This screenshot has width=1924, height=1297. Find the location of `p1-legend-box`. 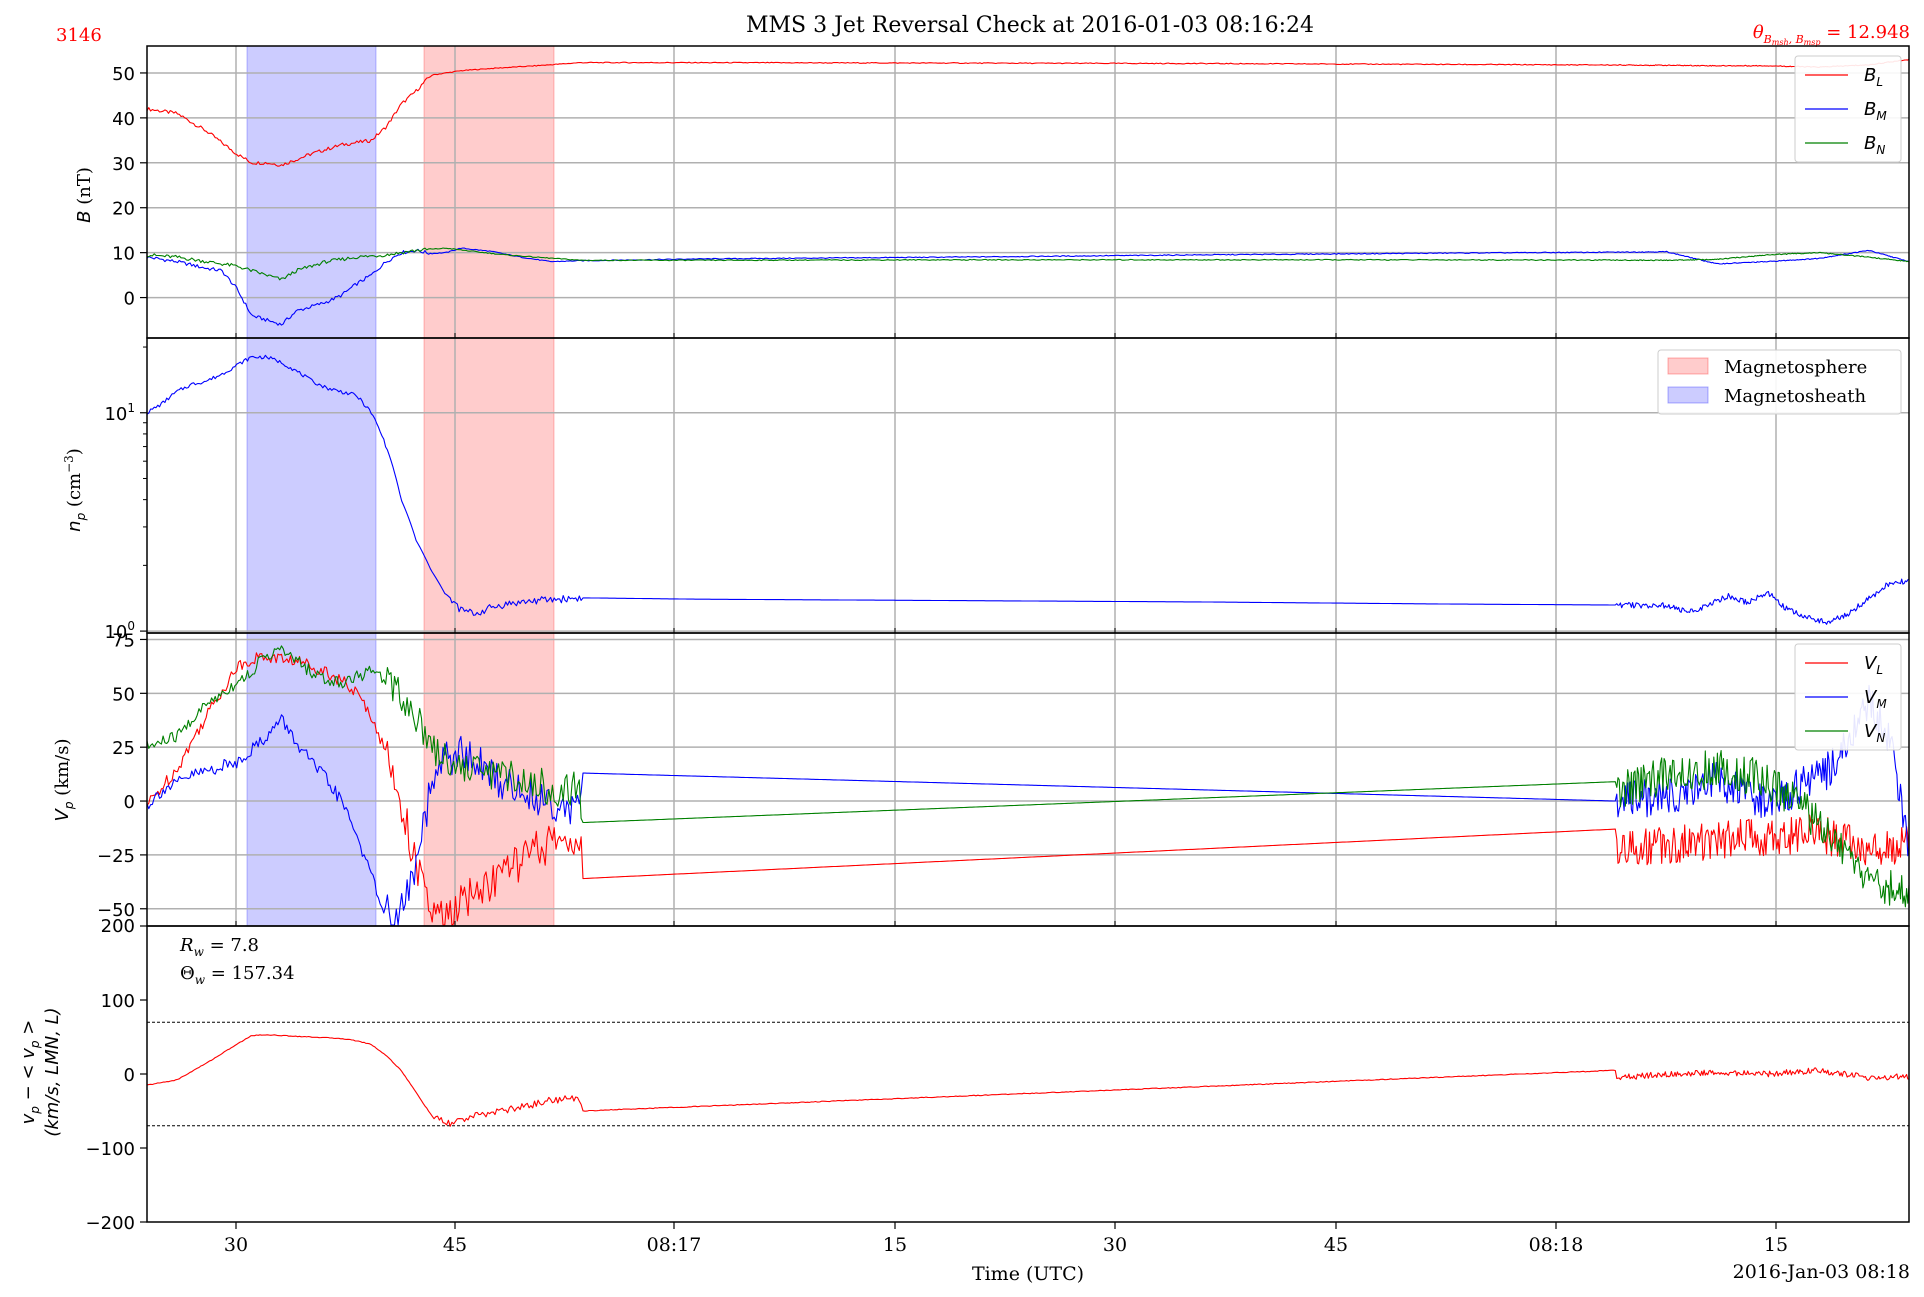

p1-legend-box is located at coordinates (1779, 382).